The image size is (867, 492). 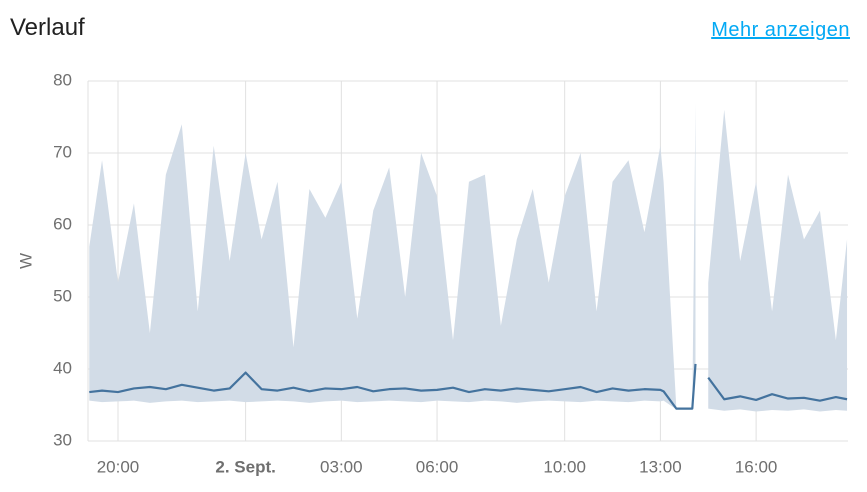 I want to click on y-tick-label: 30, so click(x=62, y=439).